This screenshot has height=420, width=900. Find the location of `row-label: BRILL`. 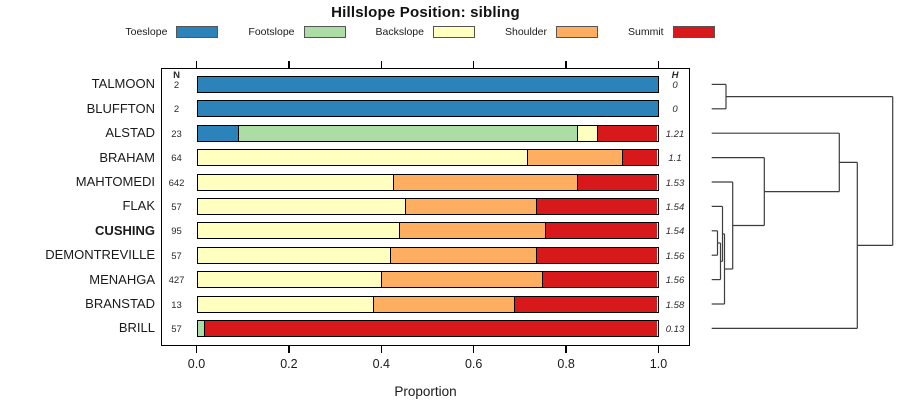

row-label: BRILL is located at coordinates (136, 328).